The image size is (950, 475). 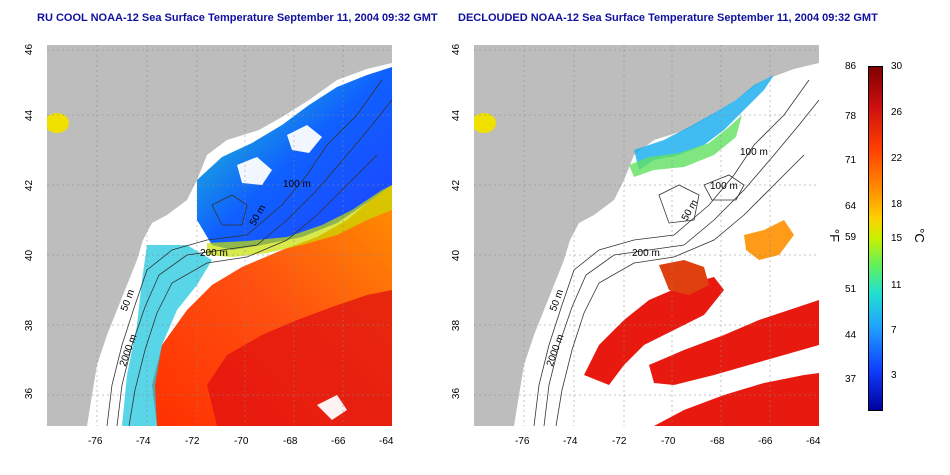 What do you see at coordinates (851, 379) in the screenshot?
I see `fahrenheit-tick: 37` at bounding box center [851, 379].